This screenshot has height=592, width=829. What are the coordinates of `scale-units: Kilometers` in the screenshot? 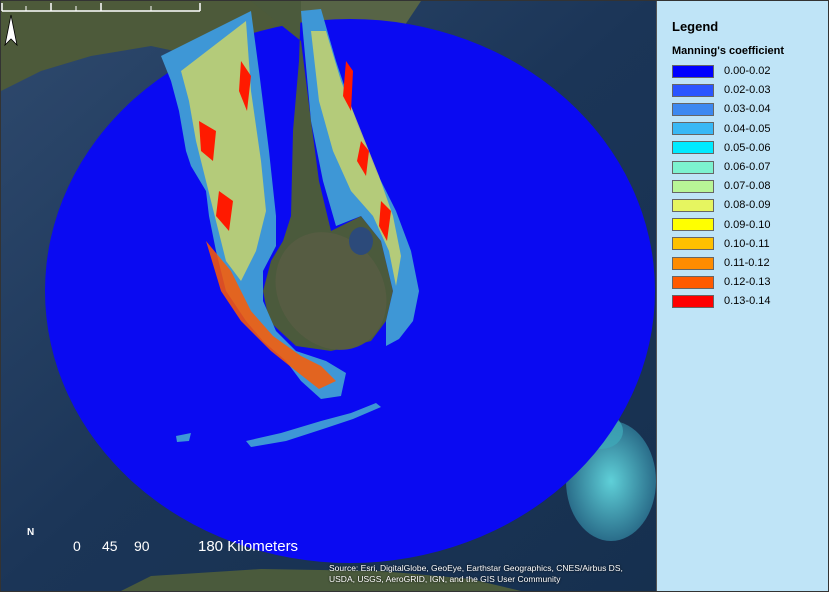 It's located at (263, 546).